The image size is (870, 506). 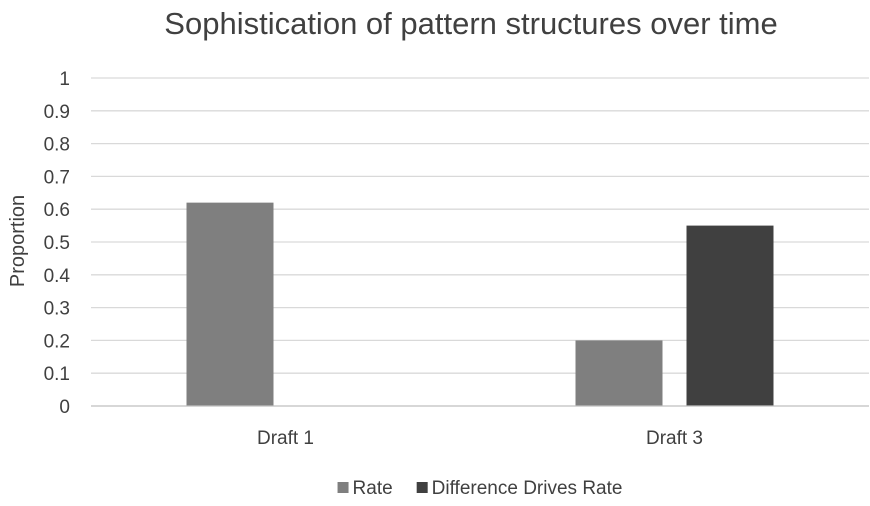 What do you see at coordinates (57, 341) in the screenshot?
I see `y-tick-label: 0.2` at bounding box center [57, 341].